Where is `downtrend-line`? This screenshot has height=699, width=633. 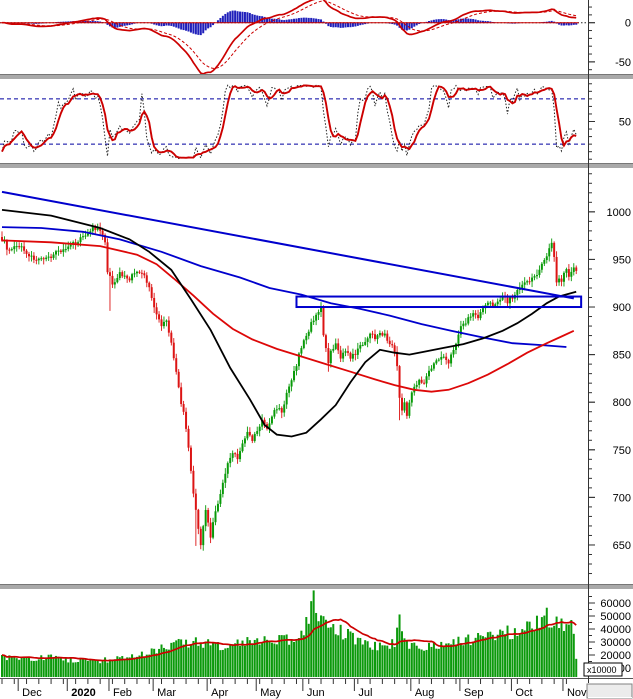
downtrend-line is located at coordinates (287, 245).